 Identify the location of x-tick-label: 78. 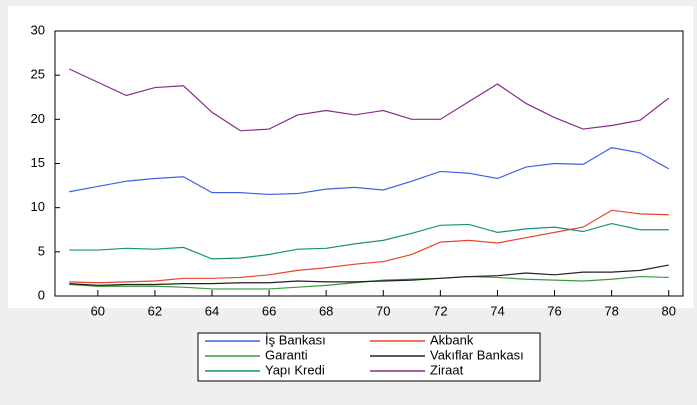
(611, 310).